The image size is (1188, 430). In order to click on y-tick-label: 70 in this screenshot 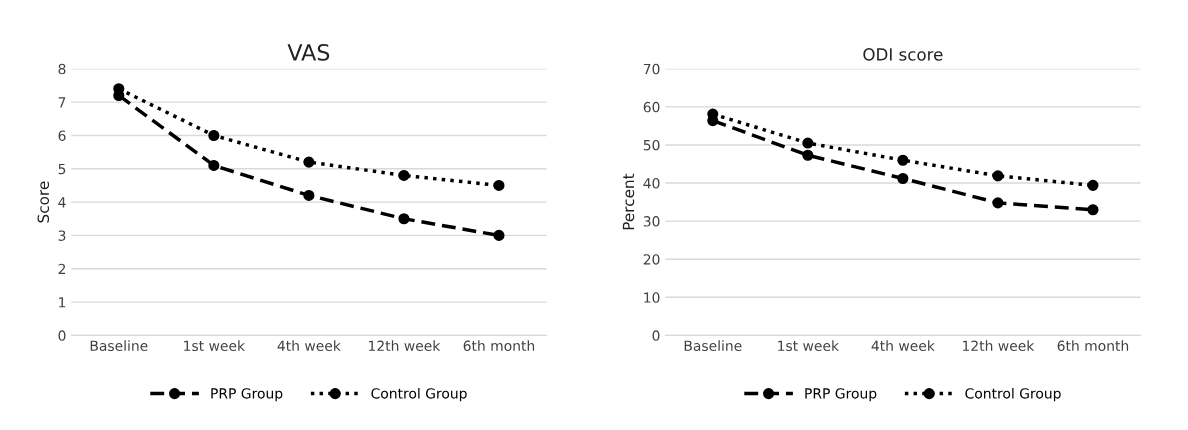, I will do `click(651, 69)`.